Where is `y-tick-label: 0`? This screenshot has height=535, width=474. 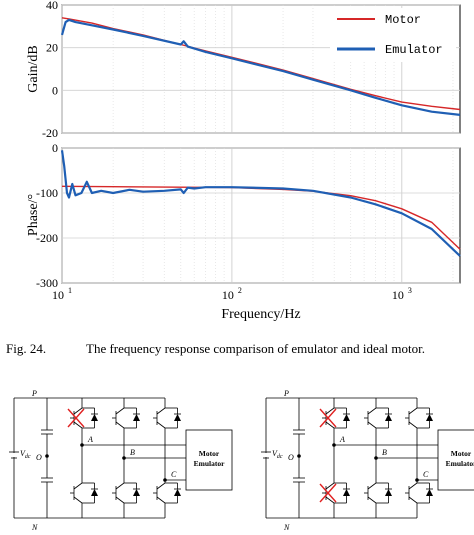
y-tick-label: 0 is located at coordinates (55, 90).